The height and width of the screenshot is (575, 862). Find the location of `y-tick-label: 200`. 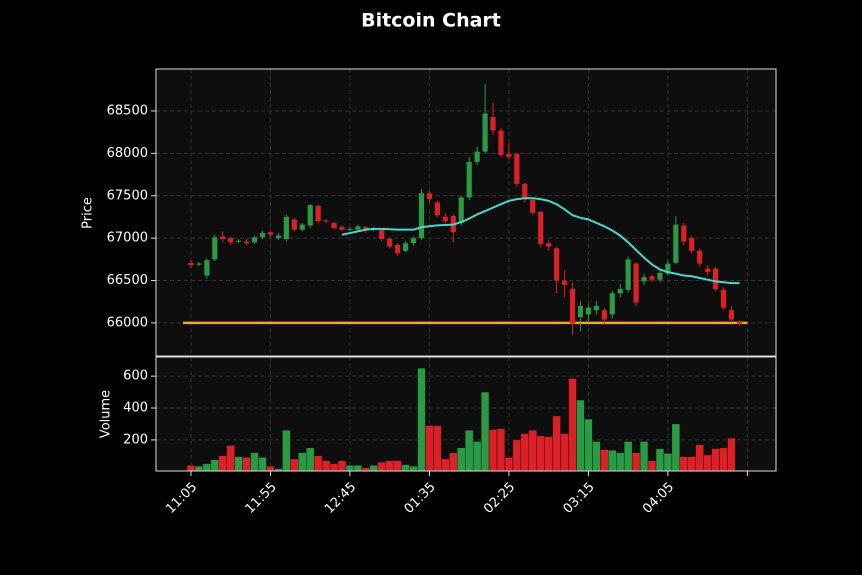

y-tick-label: 200 is located at coordinates (135, 439).